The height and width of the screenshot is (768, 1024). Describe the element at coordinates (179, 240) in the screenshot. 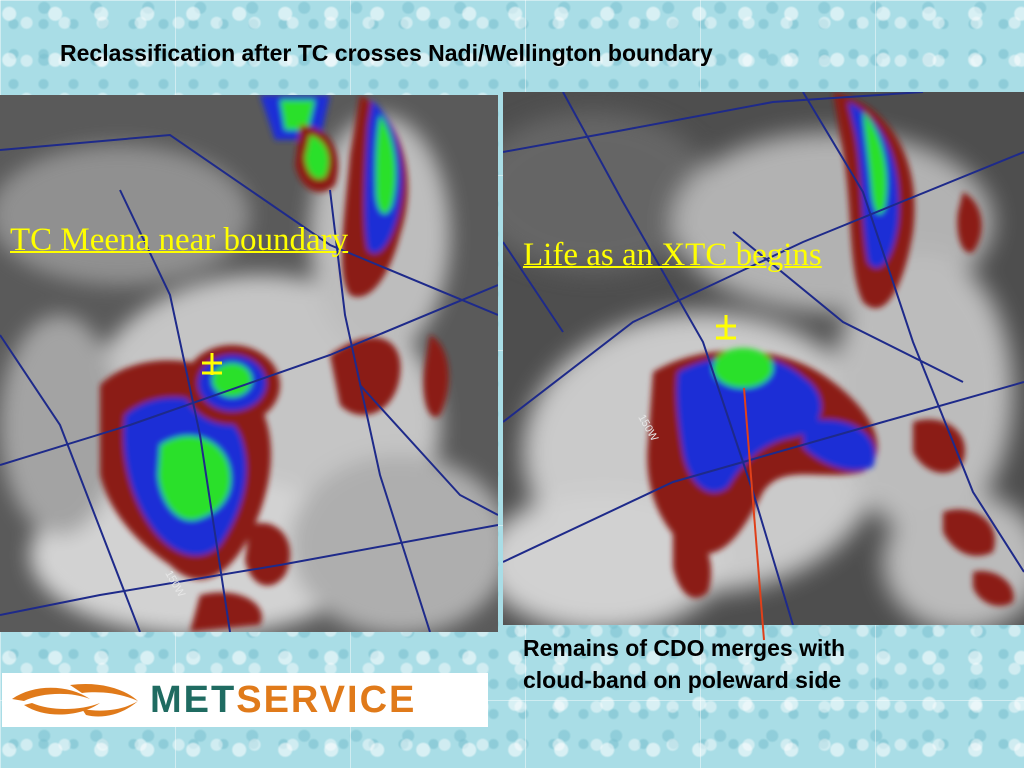

I see `label-tc-meena: TC Meena near boundary` at that location.